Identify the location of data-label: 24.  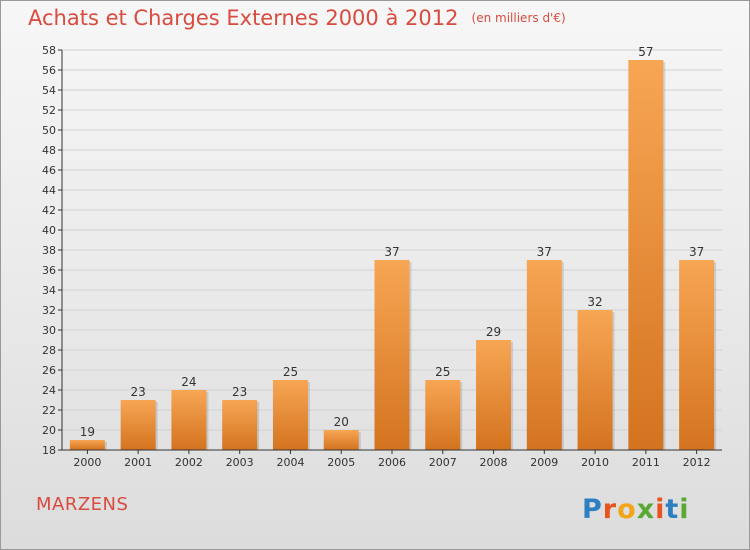
(188, 382).